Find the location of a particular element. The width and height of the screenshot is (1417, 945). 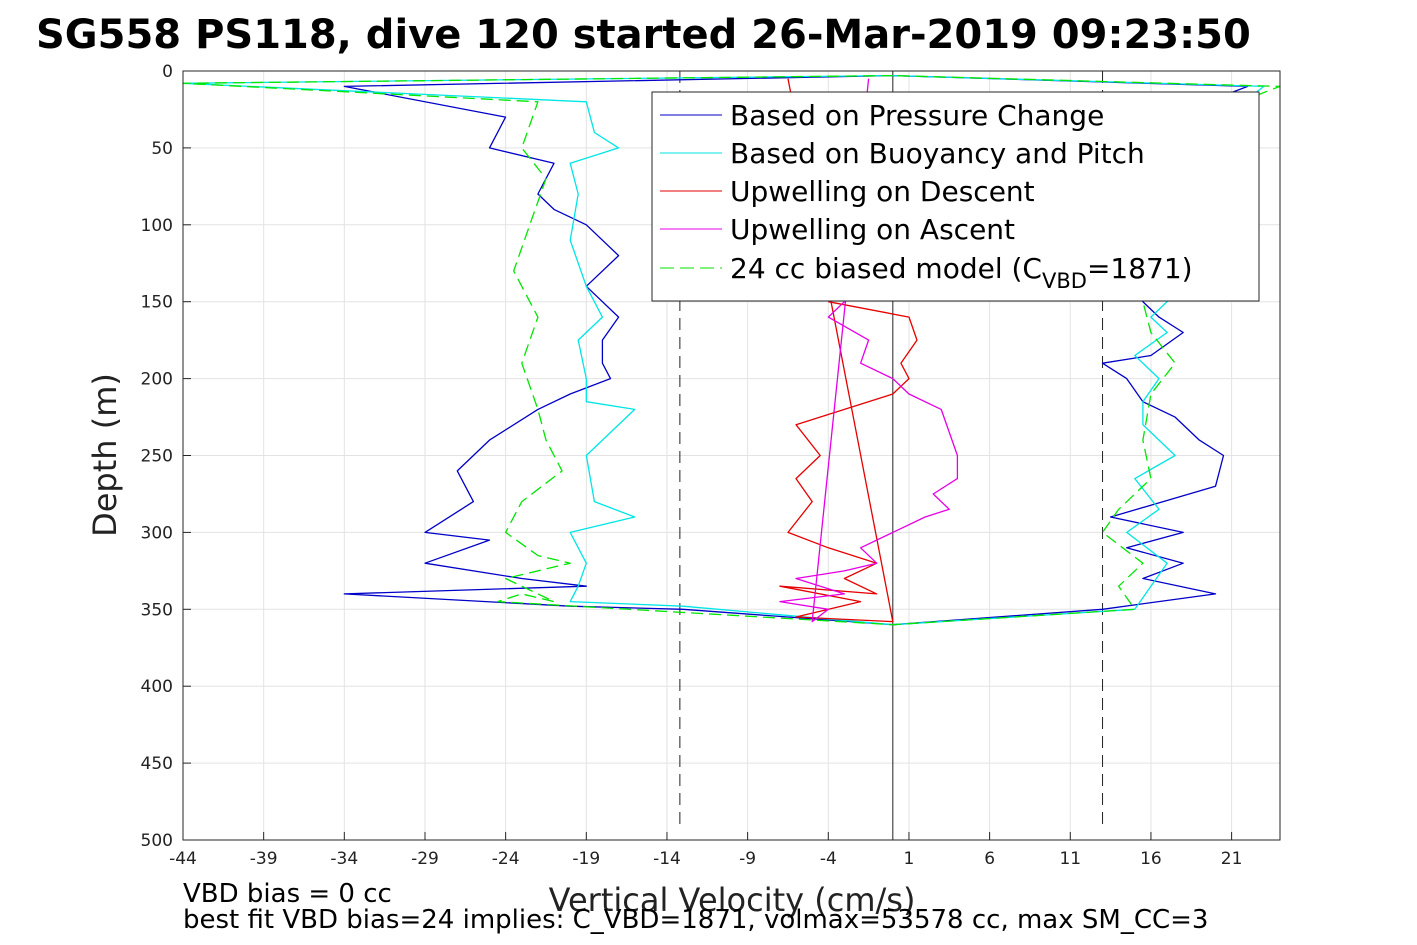

y-tick-label: 300 is located at coordinates (157, 533).